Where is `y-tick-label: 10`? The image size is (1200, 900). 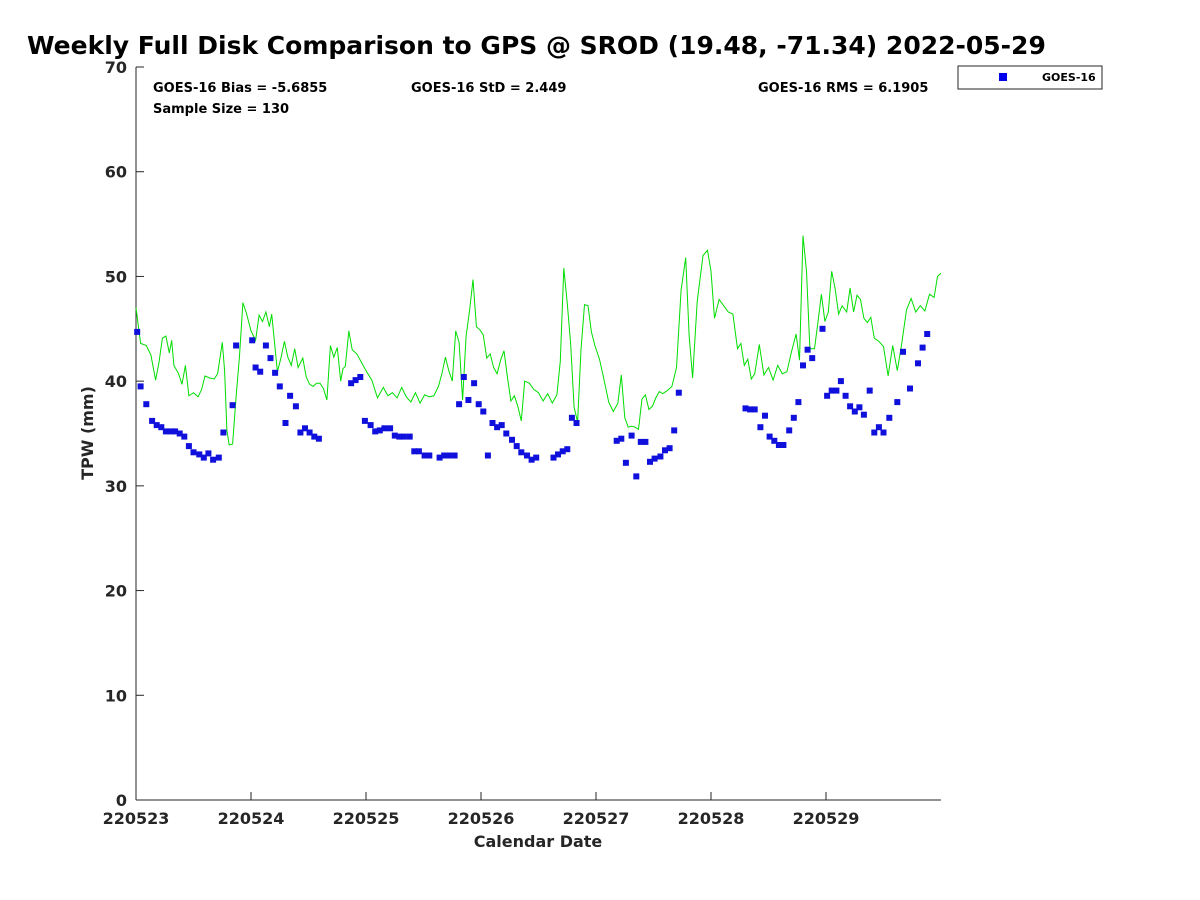
y-tick-label: 10 is located at coordinates (116, 695).